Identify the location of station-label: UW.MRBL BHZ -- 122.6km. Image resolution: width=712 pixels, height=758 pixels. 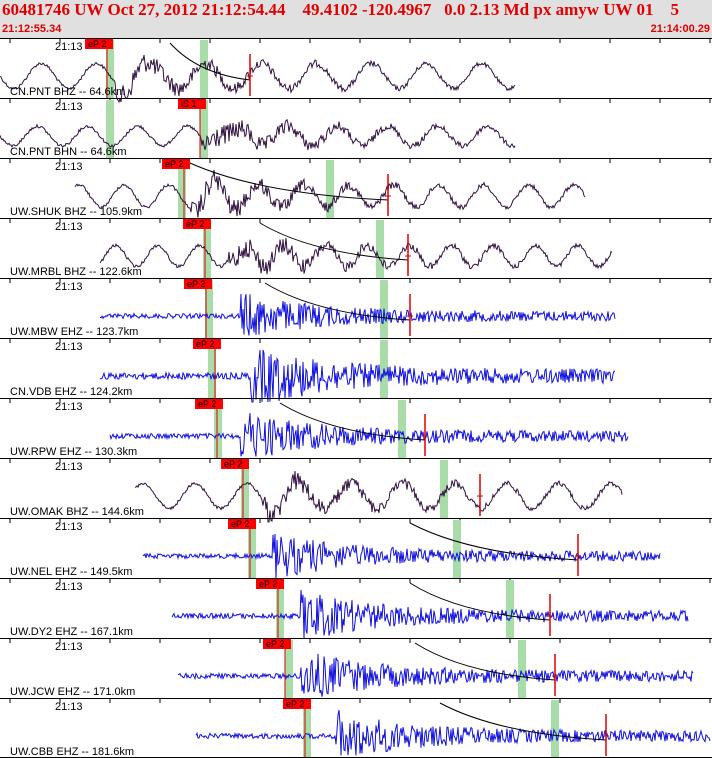
(76, 272).